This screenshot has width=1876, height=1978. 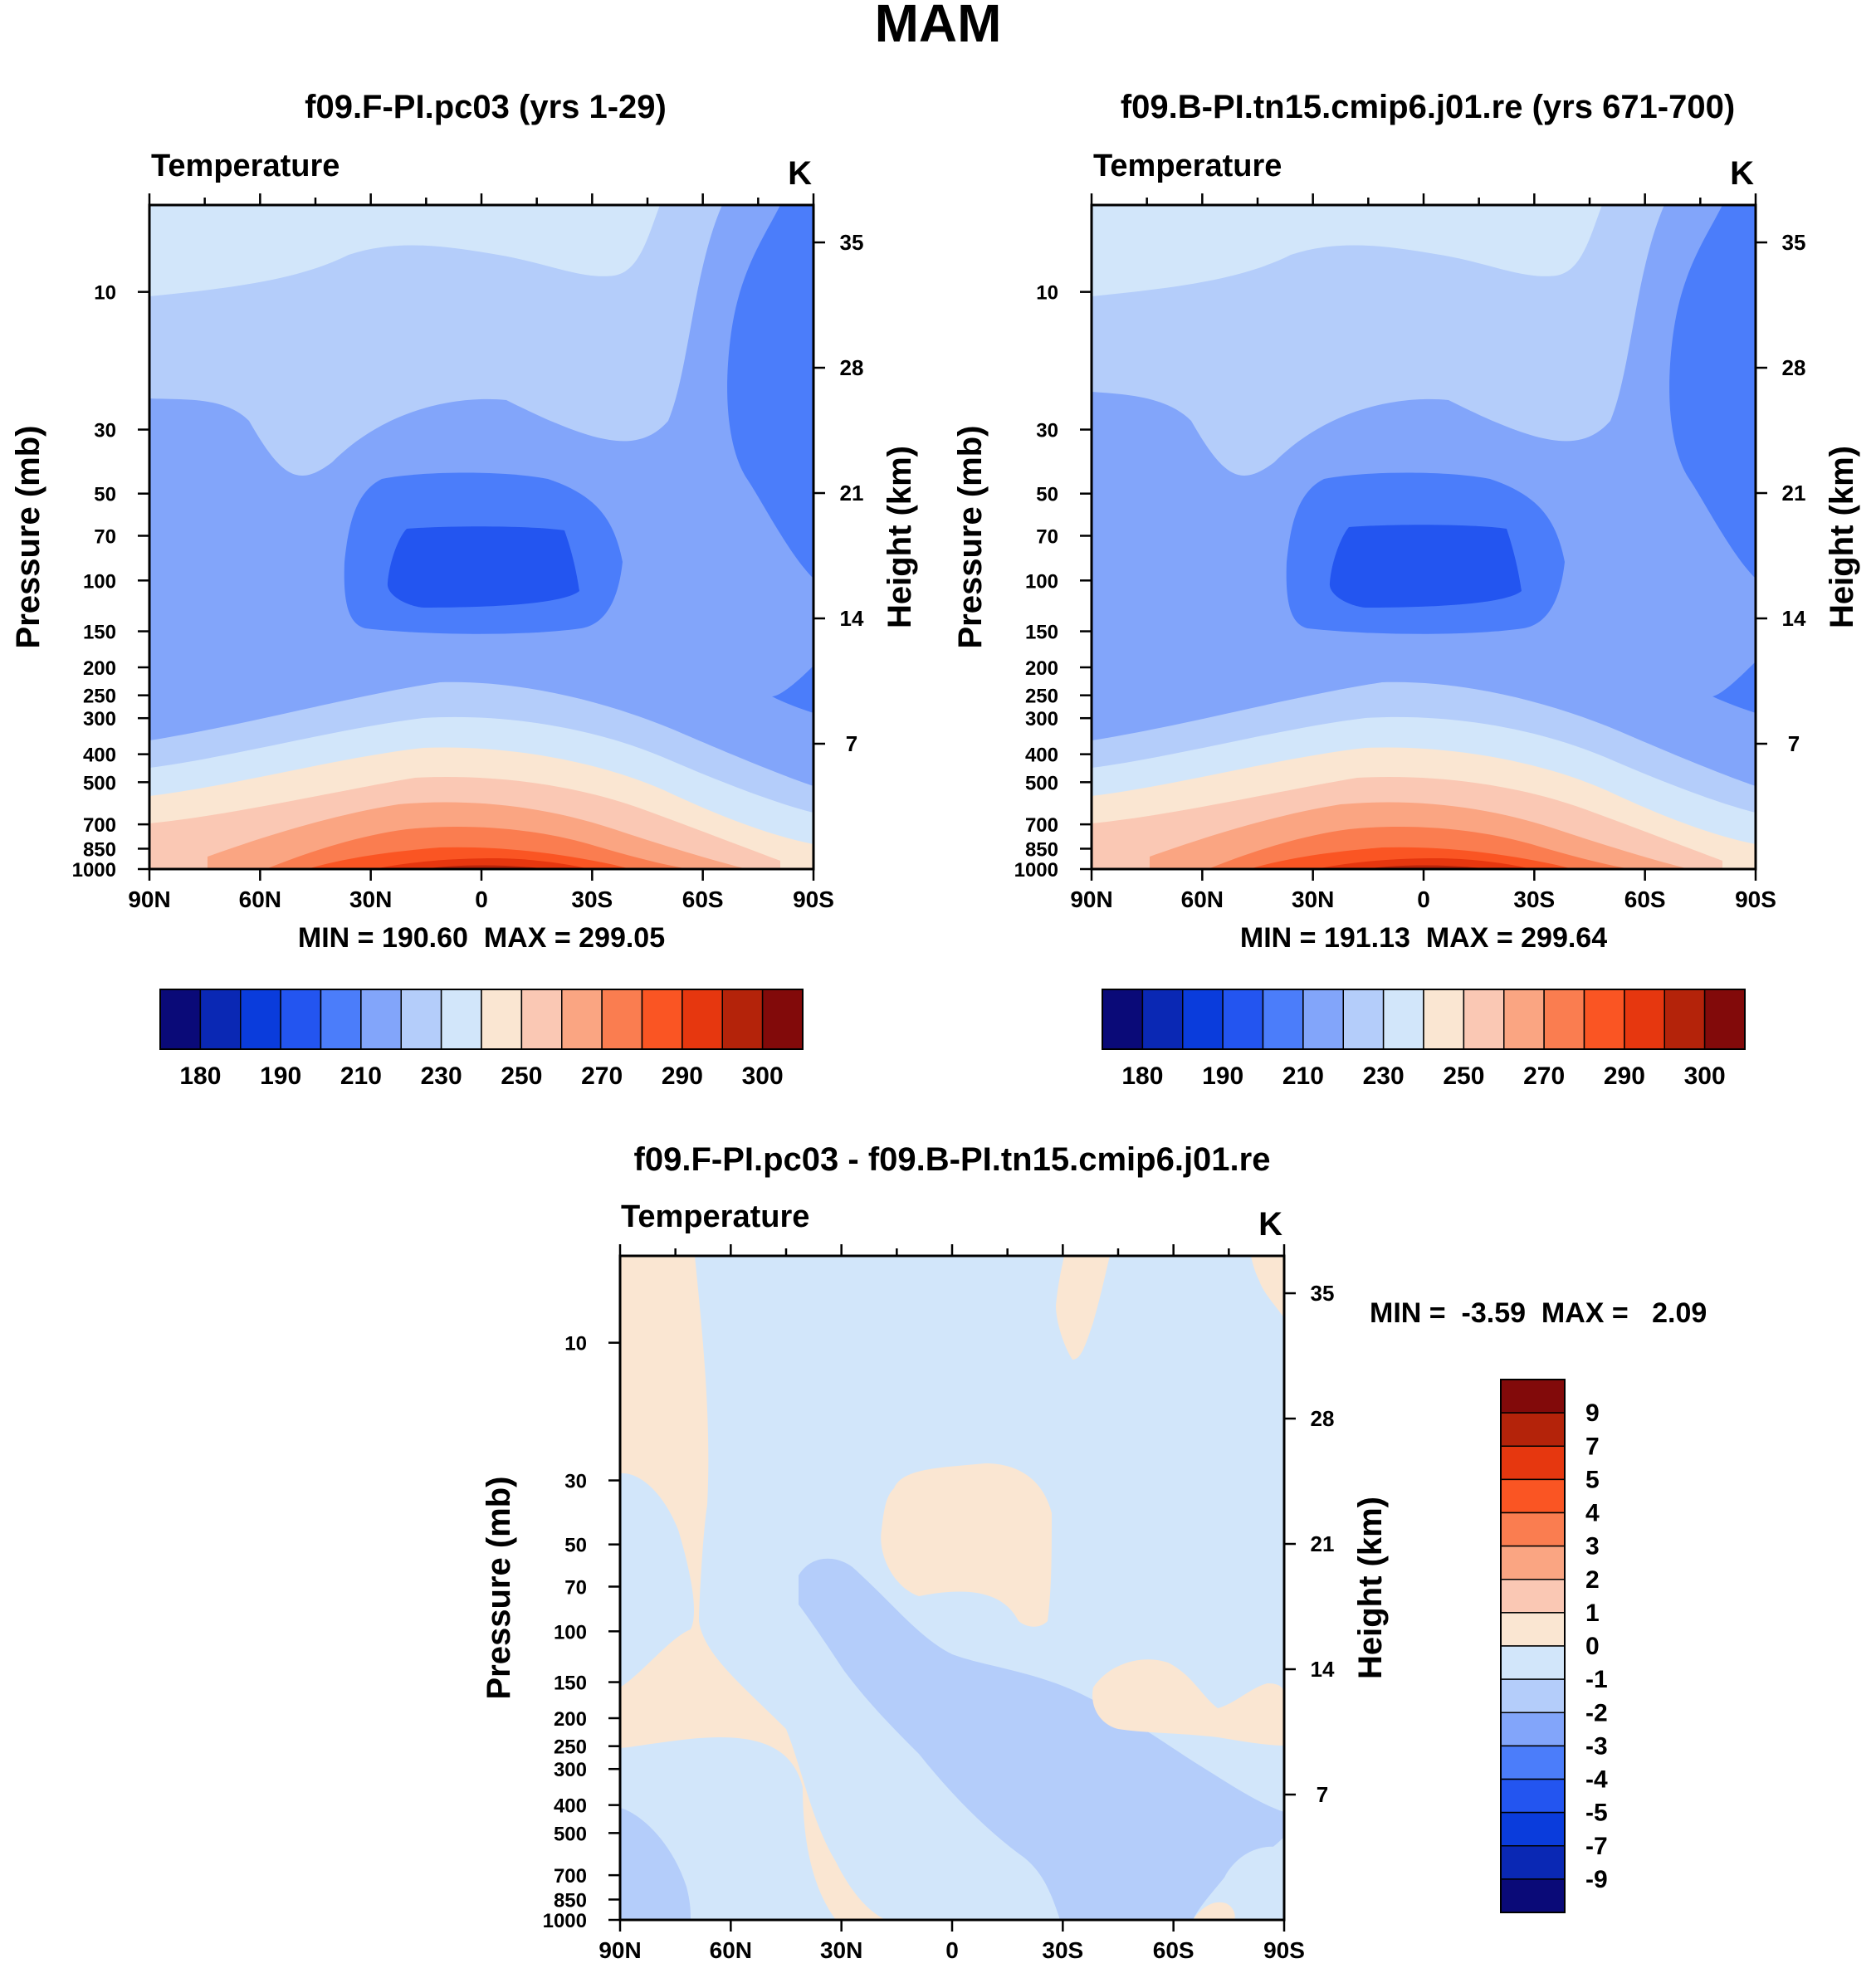 I want to click on panel-3-colorbar-label: -9, so click(x=1596, y=1879).